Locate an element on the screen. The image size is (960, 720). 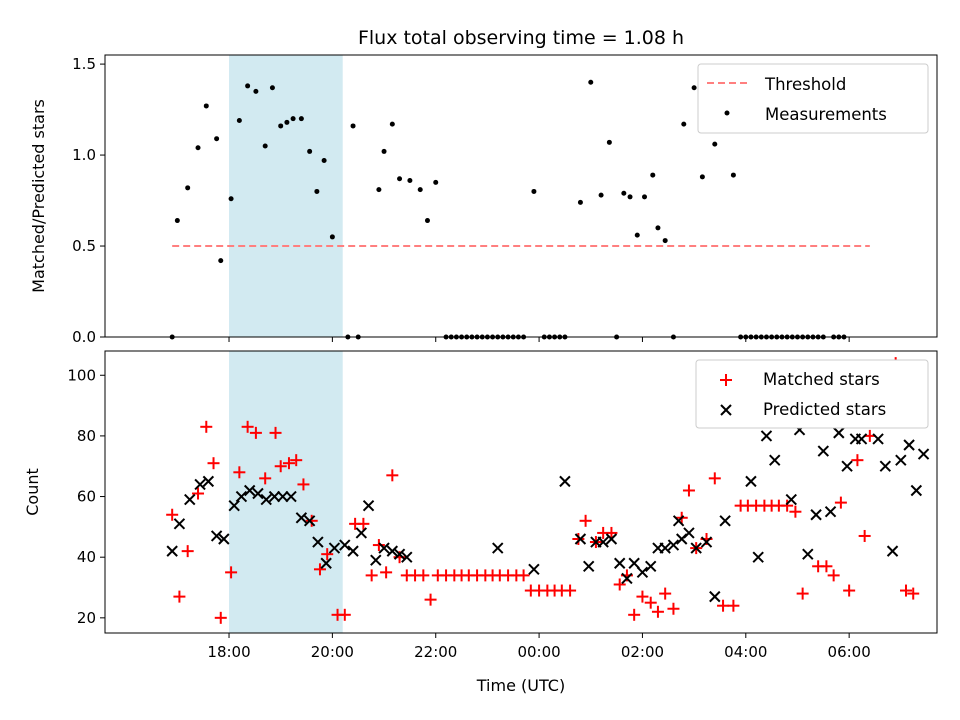
bottom-y-tick-label: 80 is located at coordinates (86, 436).